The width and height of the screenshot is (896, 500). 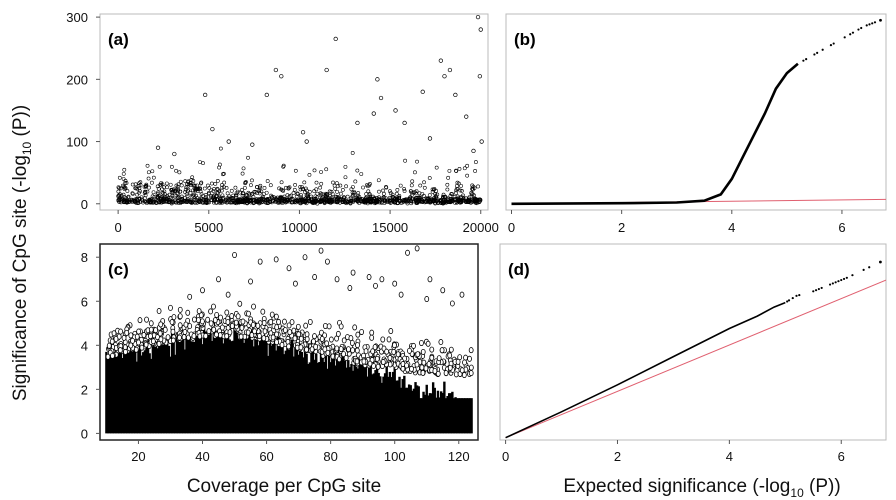 What do you see at coordinates (299, 227) in the screenshot?
I see `x-tick-label: 10000` at bounding box center [299, 227].